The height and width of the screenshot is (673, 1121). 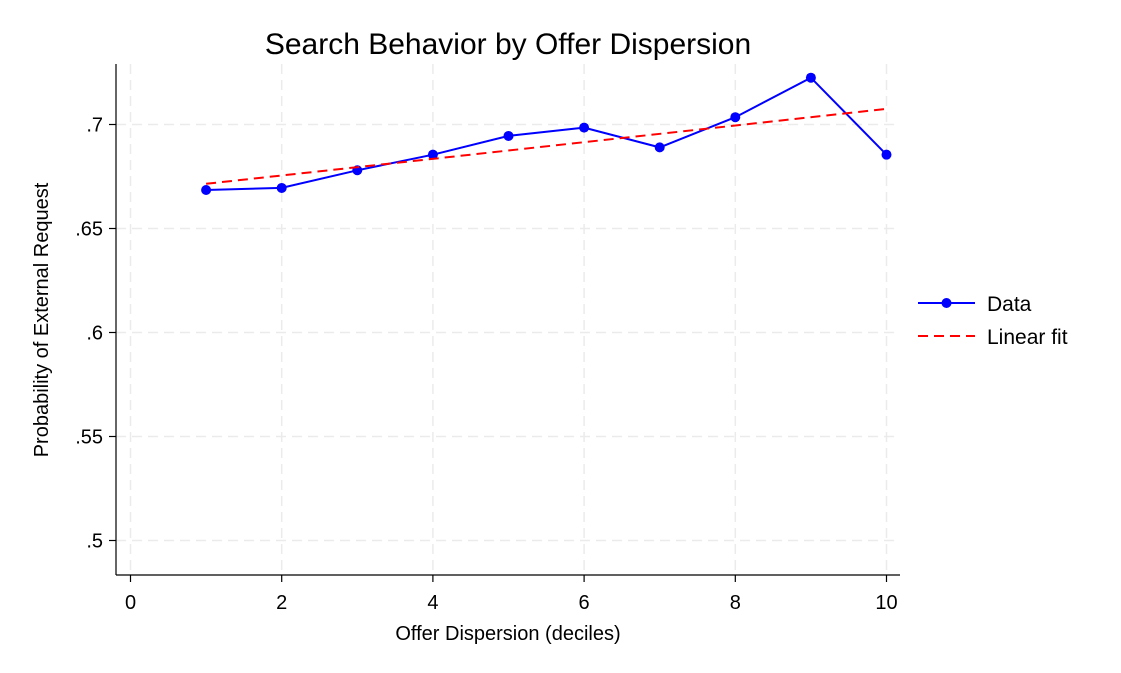 What do you see at coordinates (130, 603) in the screenshot?
I see `x-tick-label: 0` at bounding box center [130, 603].